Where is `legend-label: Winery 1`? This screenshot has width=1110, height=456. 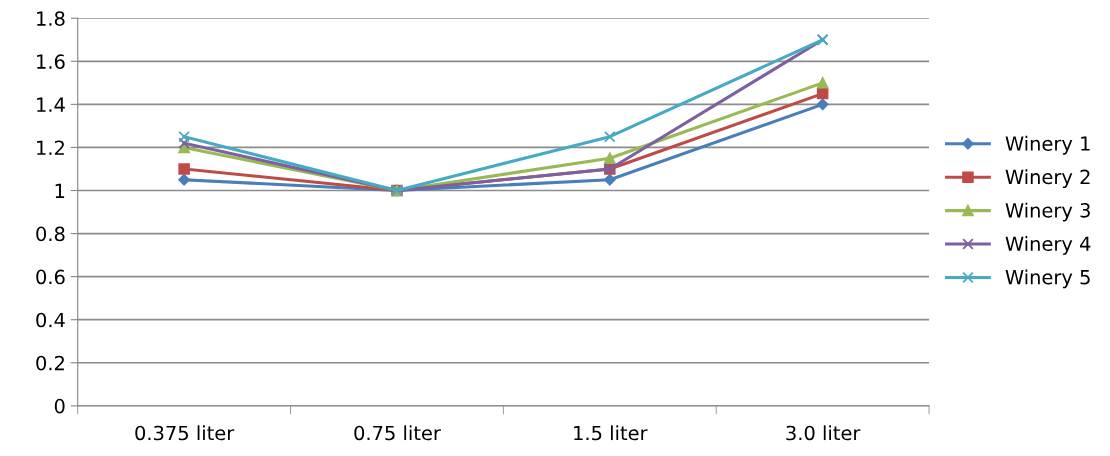 legend-label: Winery 1 is located at coordinates (1047, 145).